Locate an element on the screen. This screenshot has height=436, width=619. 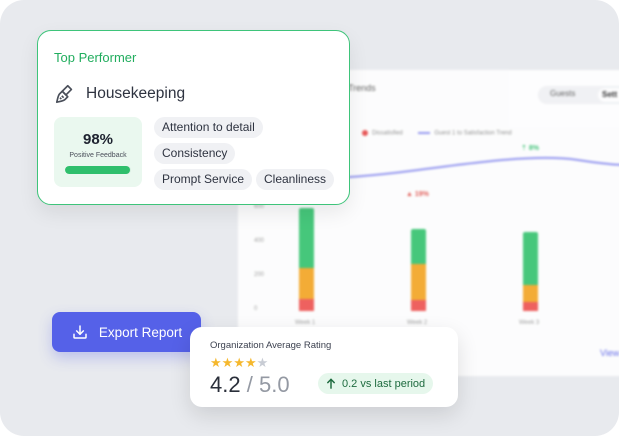
y-tick: 200 is located at coordinates (259, 275).